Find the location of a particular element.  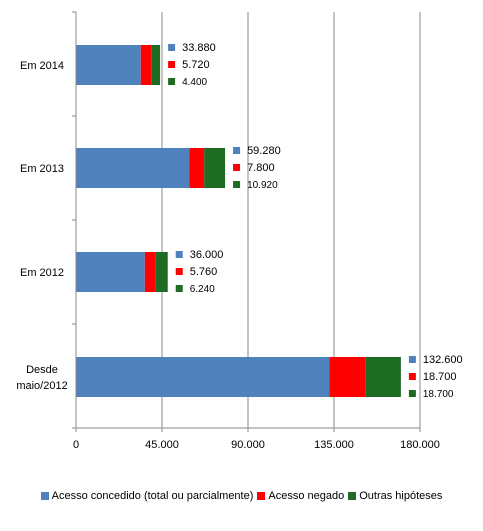

value-label-em-2013-acesso-concedido-total-ou-parcialmente: 59.280 is located at coordinates (264, 151).